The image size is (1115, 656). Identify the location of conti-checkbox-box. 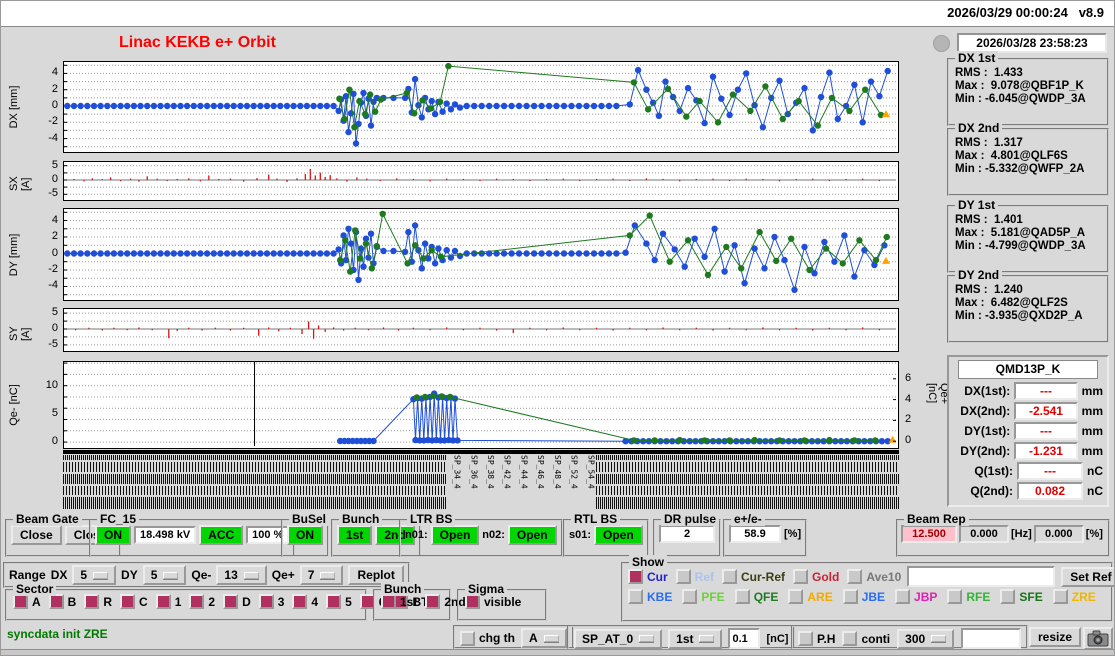
(850, 638).